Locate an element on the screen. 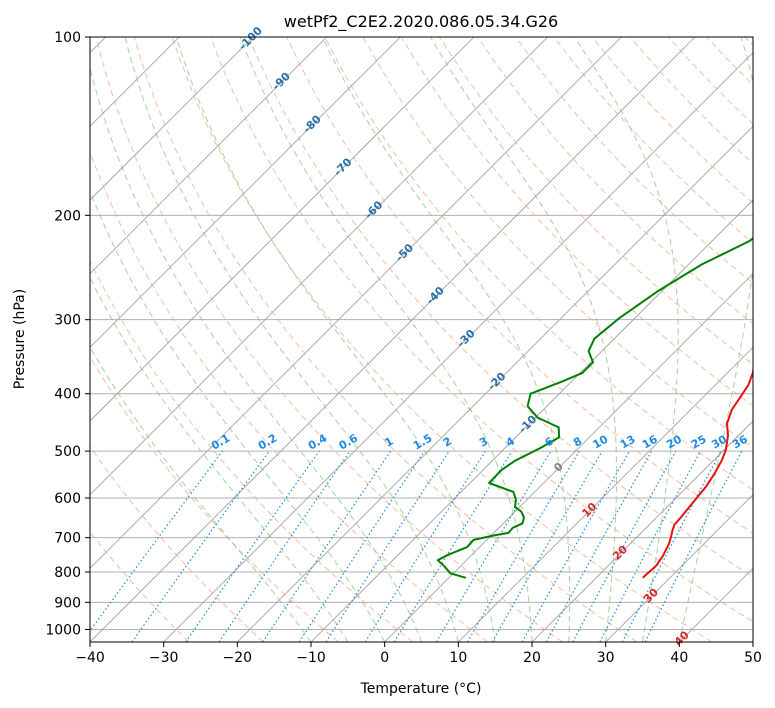  y-tick-label: 800 is located at coordinates (67, 573).